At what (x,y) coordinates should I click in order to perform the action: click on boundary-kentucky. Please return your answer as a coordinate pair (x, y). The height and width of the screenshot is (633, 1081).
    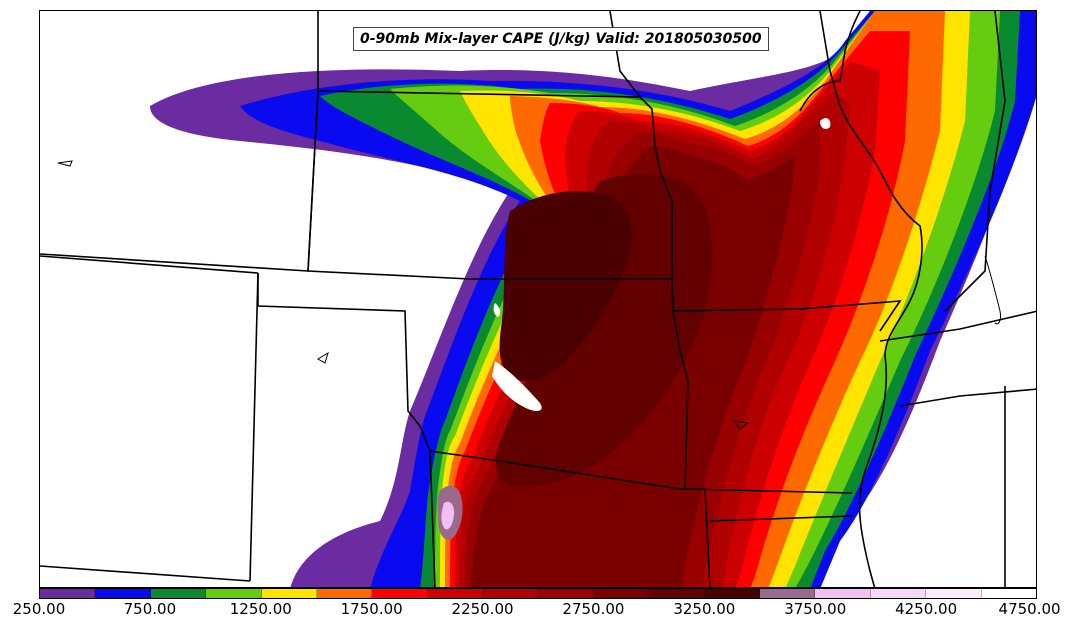
    Looking at the image, I should click on (957, 326).